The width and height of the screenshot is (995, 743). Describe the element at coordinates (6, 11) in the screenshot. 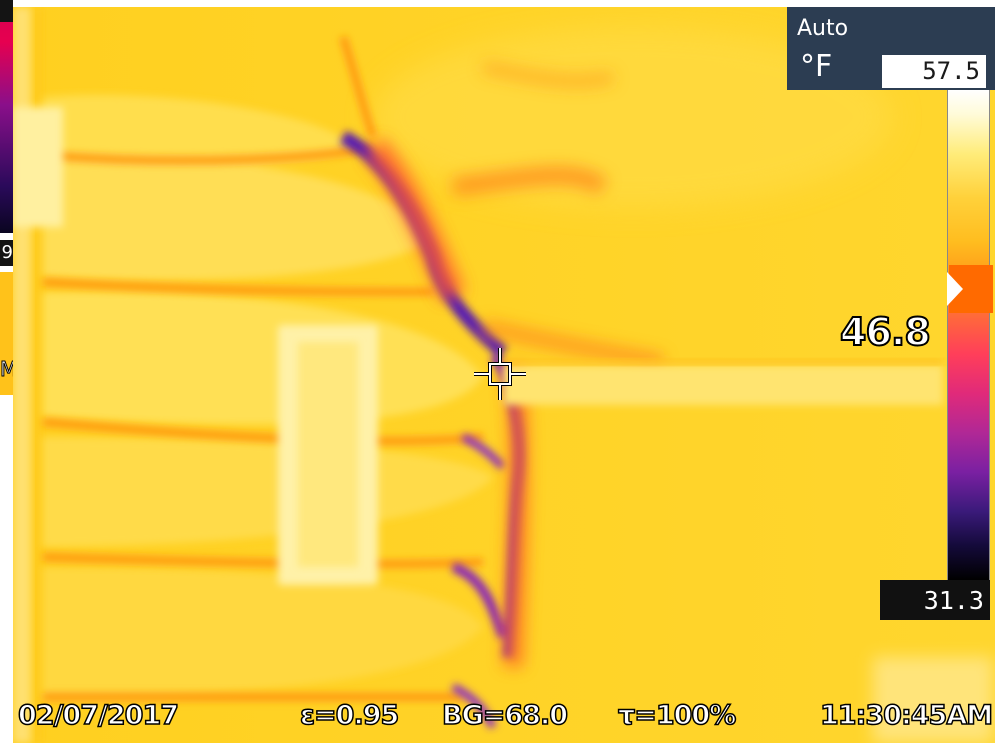

I see `adjacent-top-box` at that location.